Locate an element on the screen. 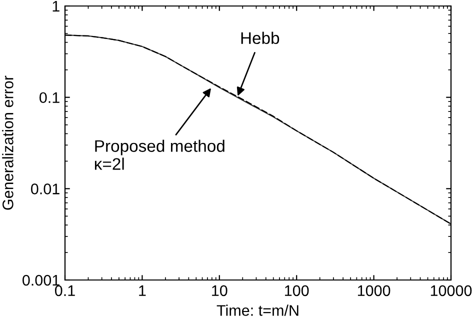 The width and height of the screenshot is (474, 330). x-axis-title: Time: t=m/N is located at coordinates (257, 310).